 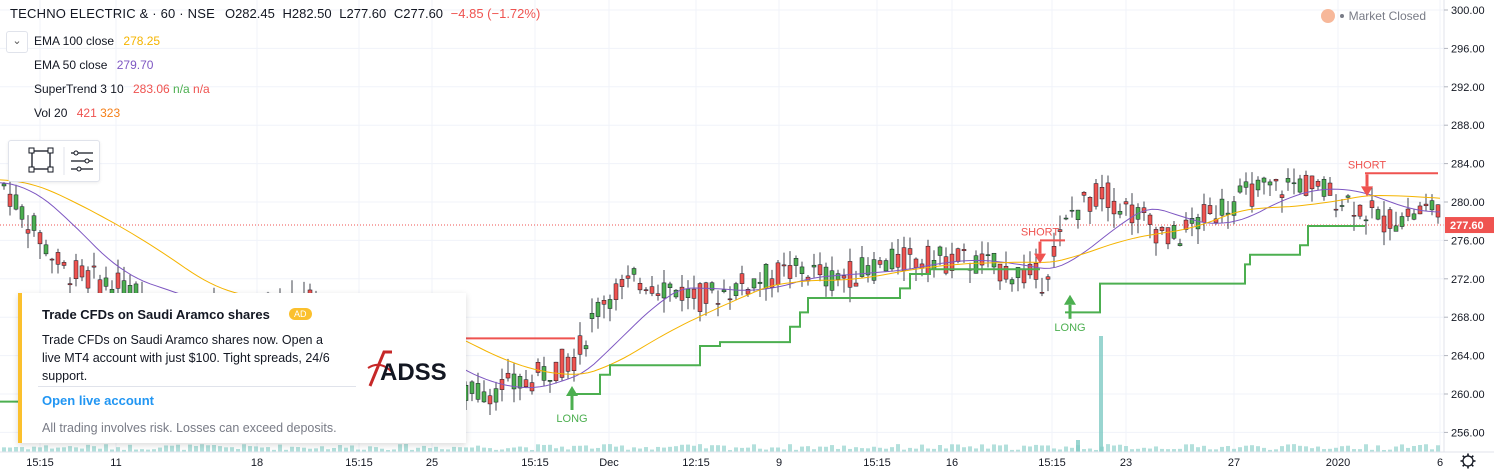 What do you see at coordinates (41, 160) in the screenshot?
I see `rectangle-tool-icon` at bounding box center [41, 160].